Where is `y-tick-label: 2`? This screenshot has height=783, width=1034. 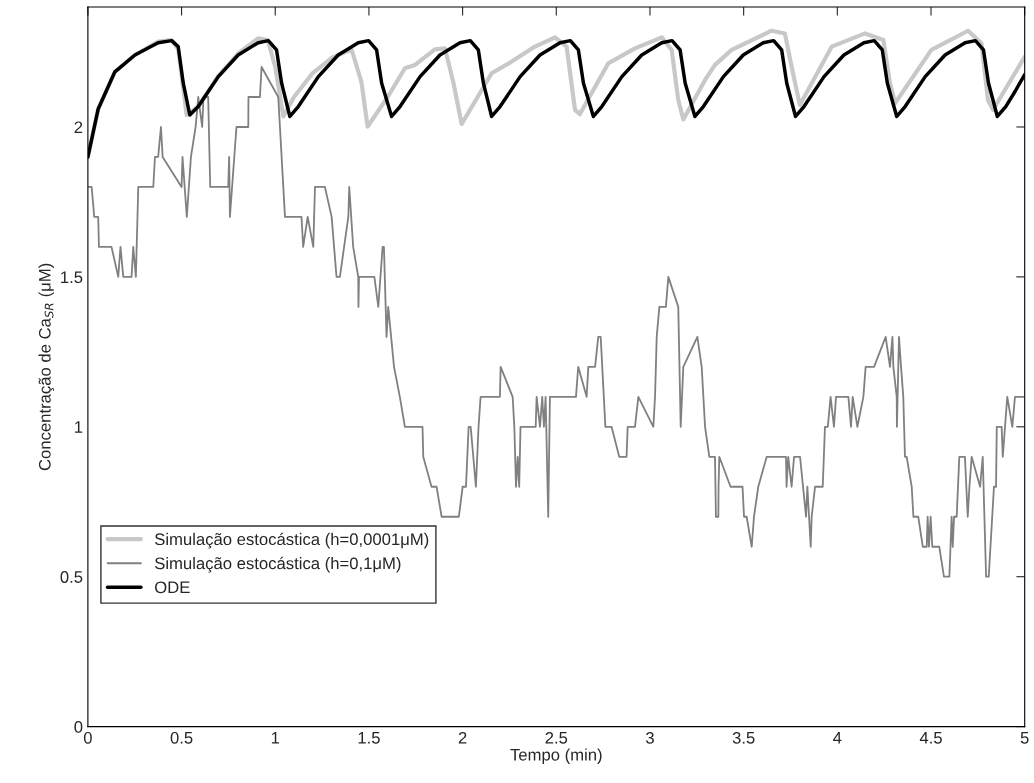
y-tick-label: 2 is located at coordinates (78, 127).